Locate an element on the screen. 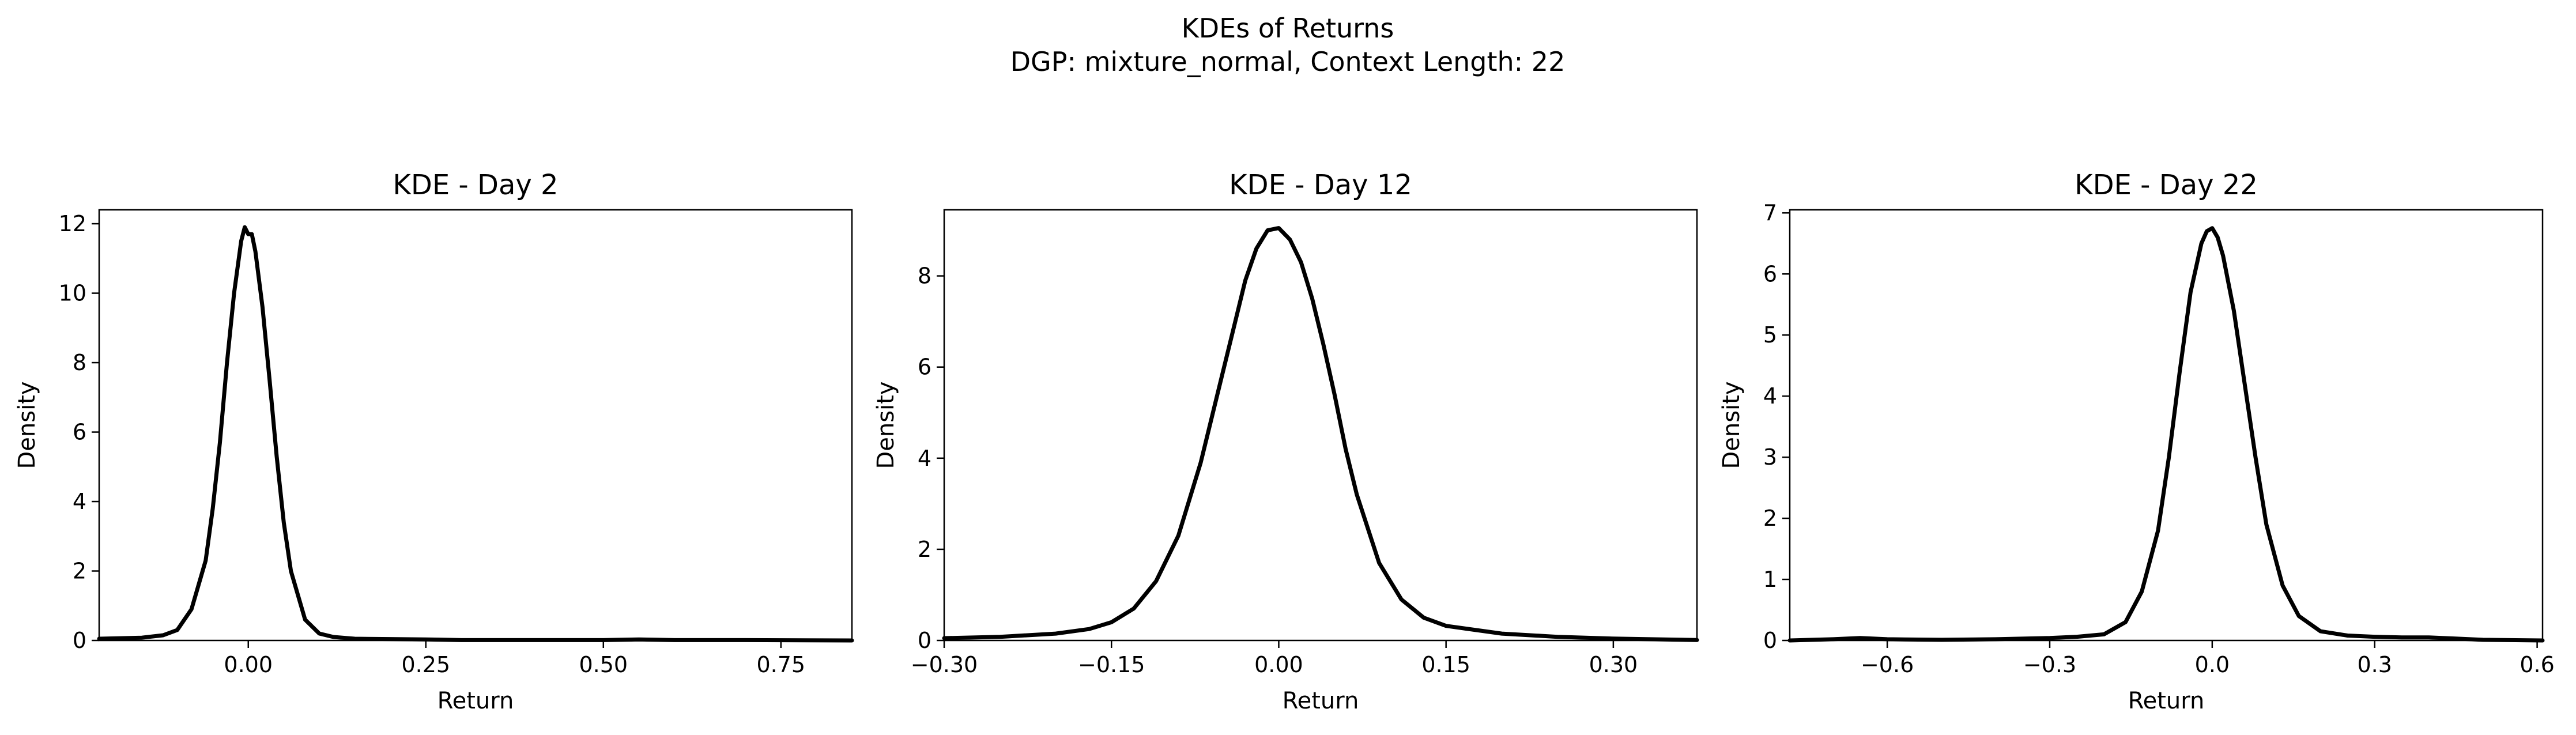 The width and height of the screenshot is (2576, 735). x-tick-label: −0.30 is located at coordinates (944, 664).